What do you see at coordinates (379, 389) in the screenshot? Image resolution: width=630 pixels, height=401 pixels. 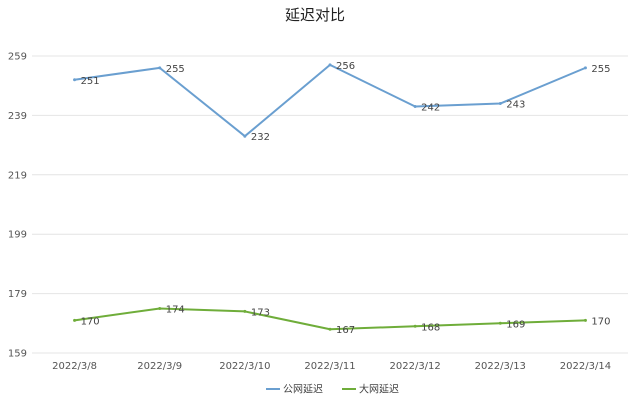 I see `legend-label: 大网延迟` at bounding box center [379, 389].